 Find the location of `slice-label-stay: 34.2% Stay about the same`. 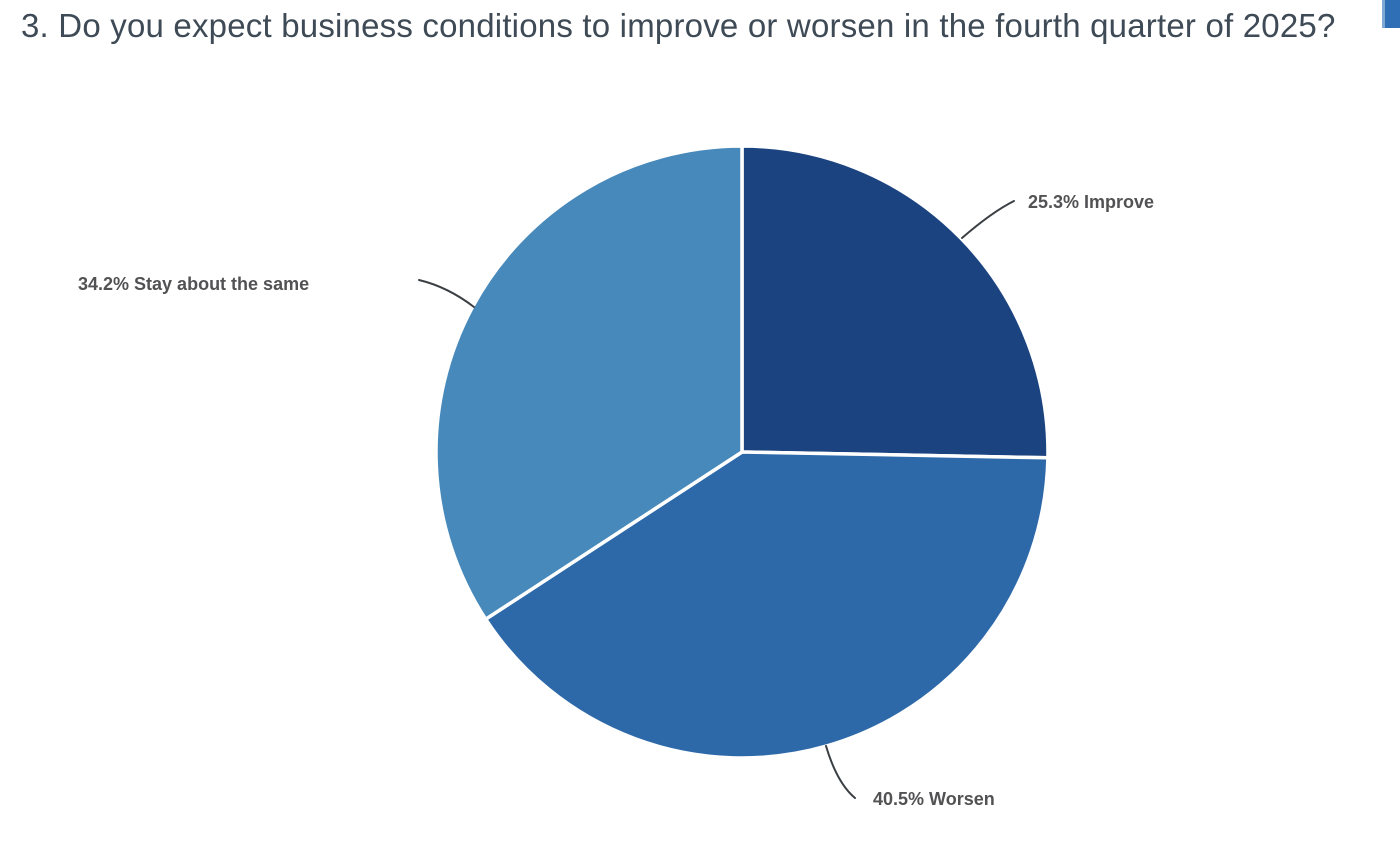

slice-label-stay: 34.2% Stay about the same is located at coordinates (194, 284).